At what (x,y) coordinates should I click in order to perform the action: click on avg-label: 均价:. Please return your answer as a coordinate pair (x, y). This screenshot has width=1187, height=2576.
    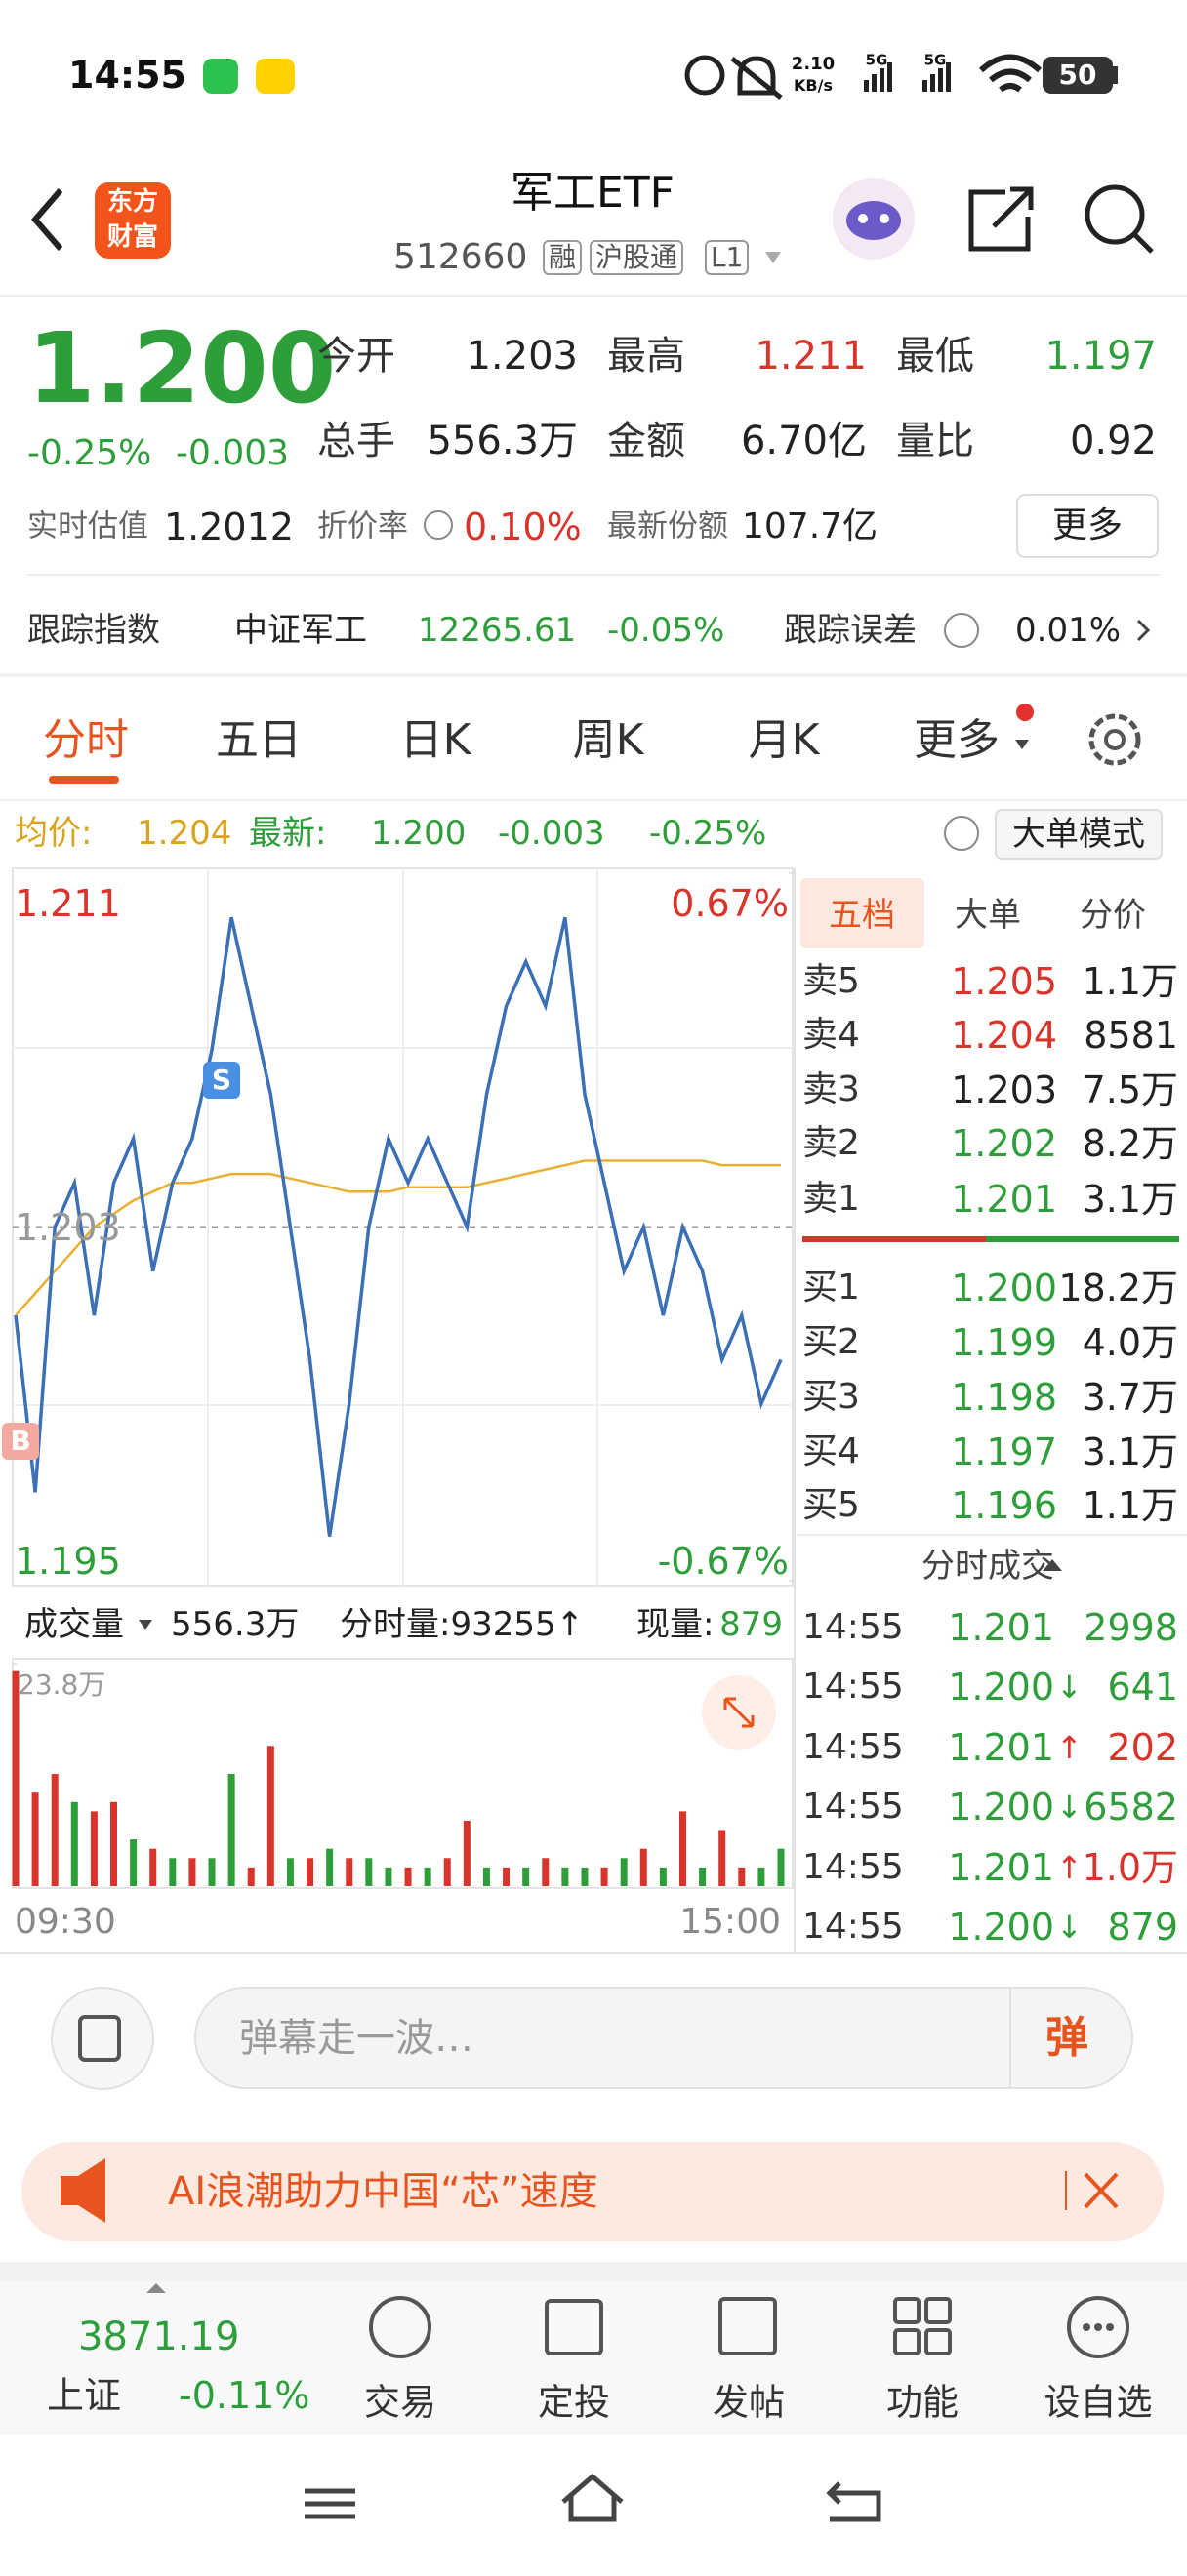
    Looking at the image, I should click on (54, 833).